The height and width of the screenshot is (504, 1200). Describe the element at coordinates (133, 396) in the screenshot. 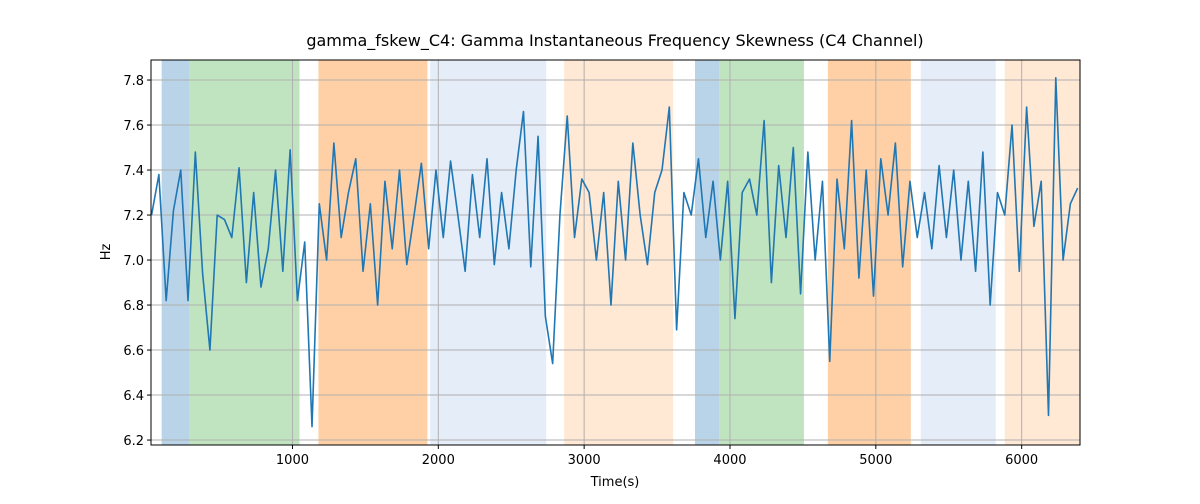

I see `y-tick-label: 6.4` at that location.